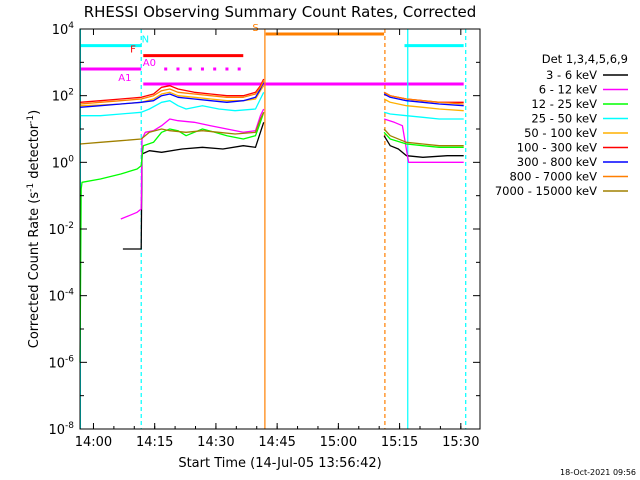  I want to click on y-axis-label-sup1: -1, so click(31, 187).